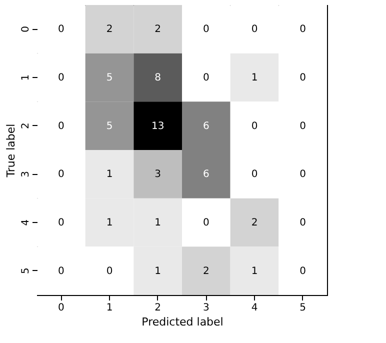 The width and height of the screenshot is (386, 343). What do you see at coordinates (158, 308) in the screenshot?
I see `x-tick-label: 2` at bounding box center [158, 308].